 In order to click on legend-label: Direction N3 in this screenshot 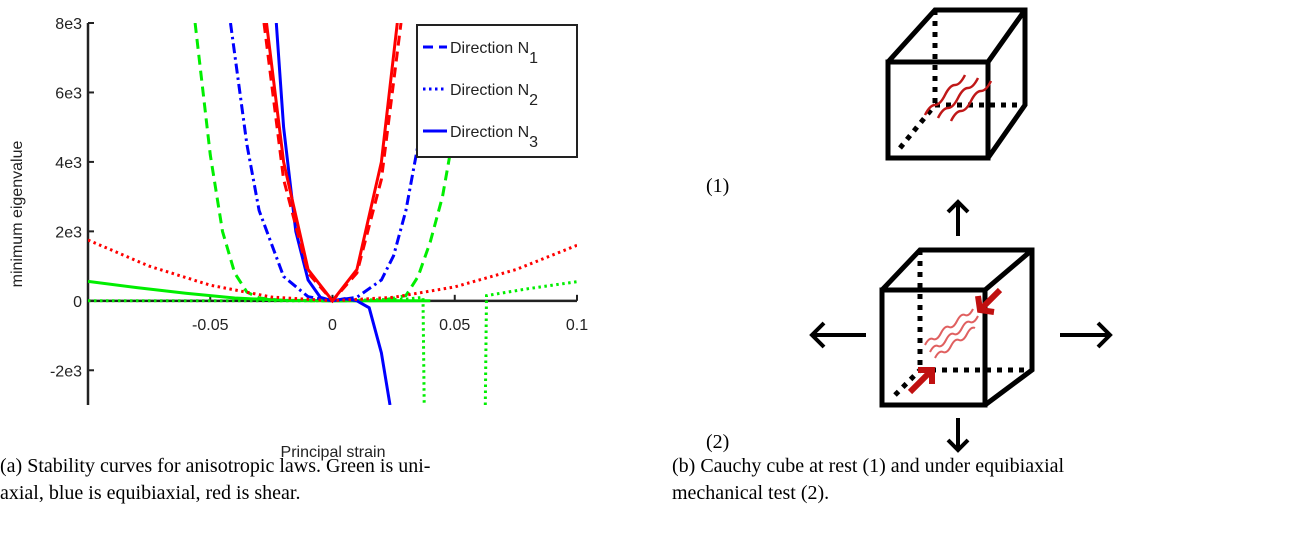, I will do `click(494, 137)`.